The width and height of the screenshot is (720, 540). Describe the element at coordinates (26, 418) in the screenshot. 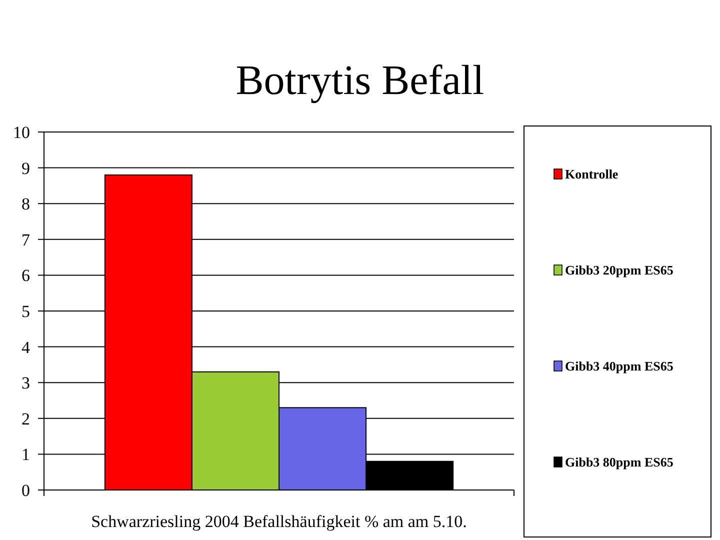

I see `y-tick-label: 2` at that location.